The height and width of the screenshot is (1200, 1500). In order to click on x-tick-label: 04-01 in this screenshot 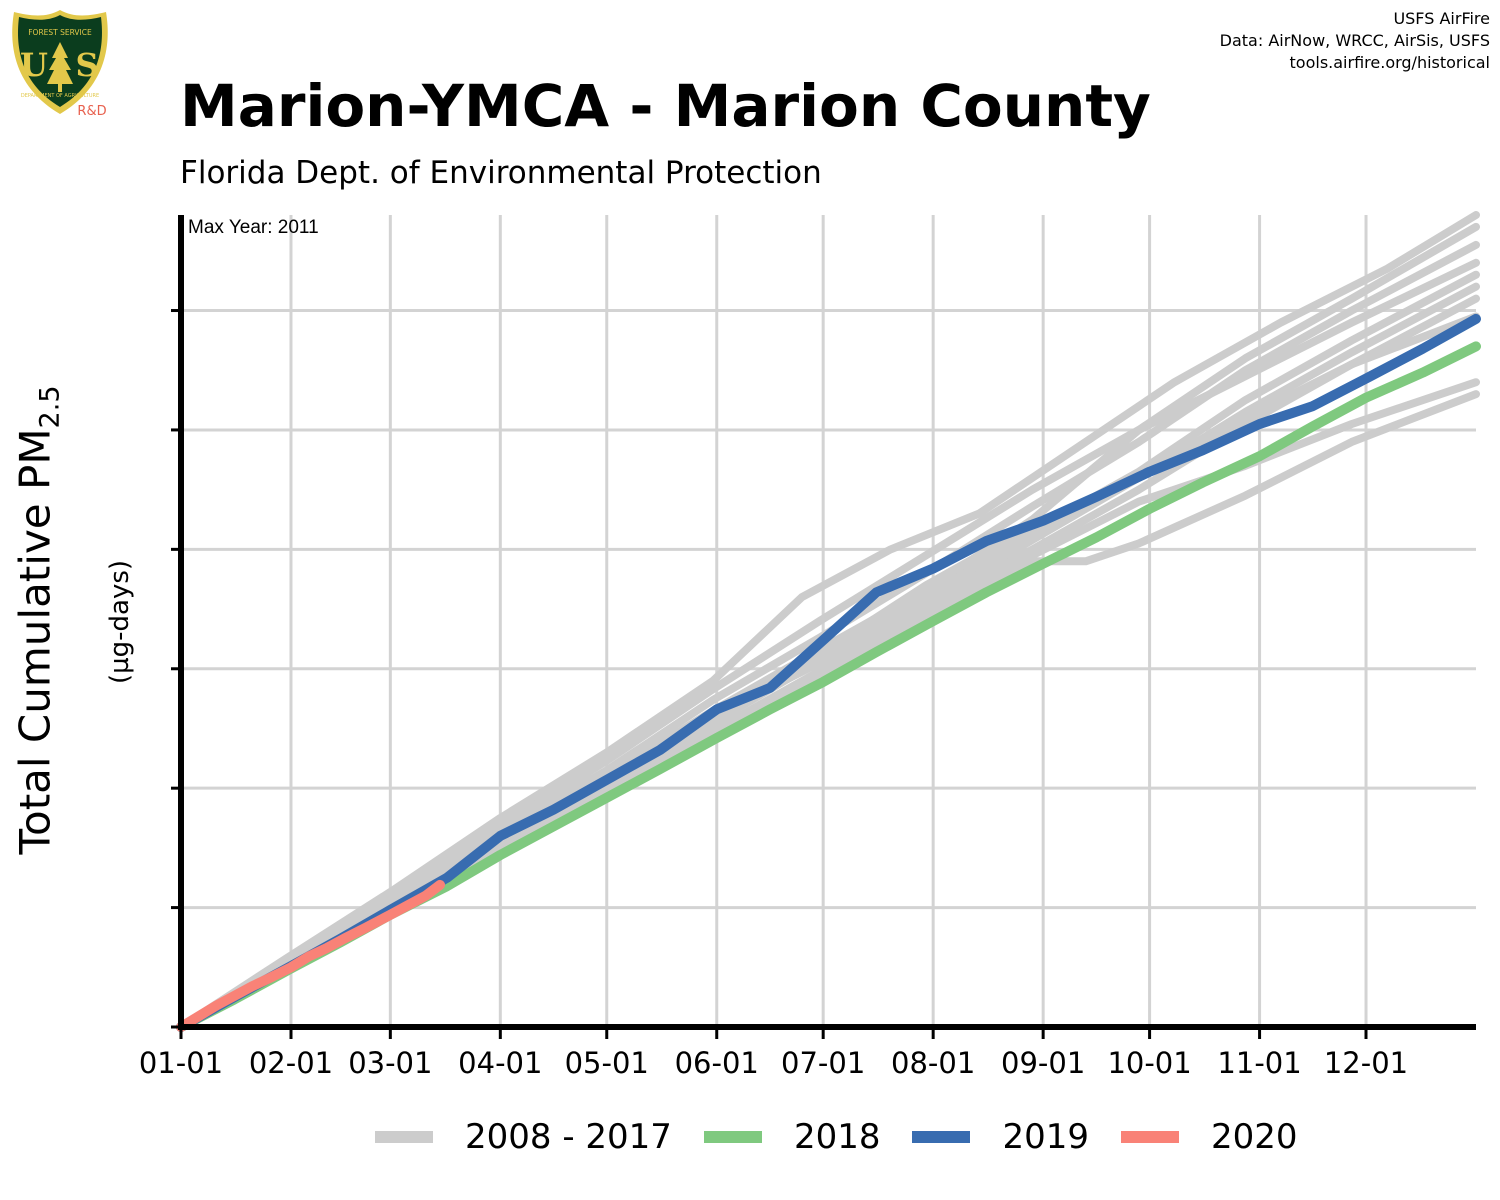, I will do `click(500, 1063)`.